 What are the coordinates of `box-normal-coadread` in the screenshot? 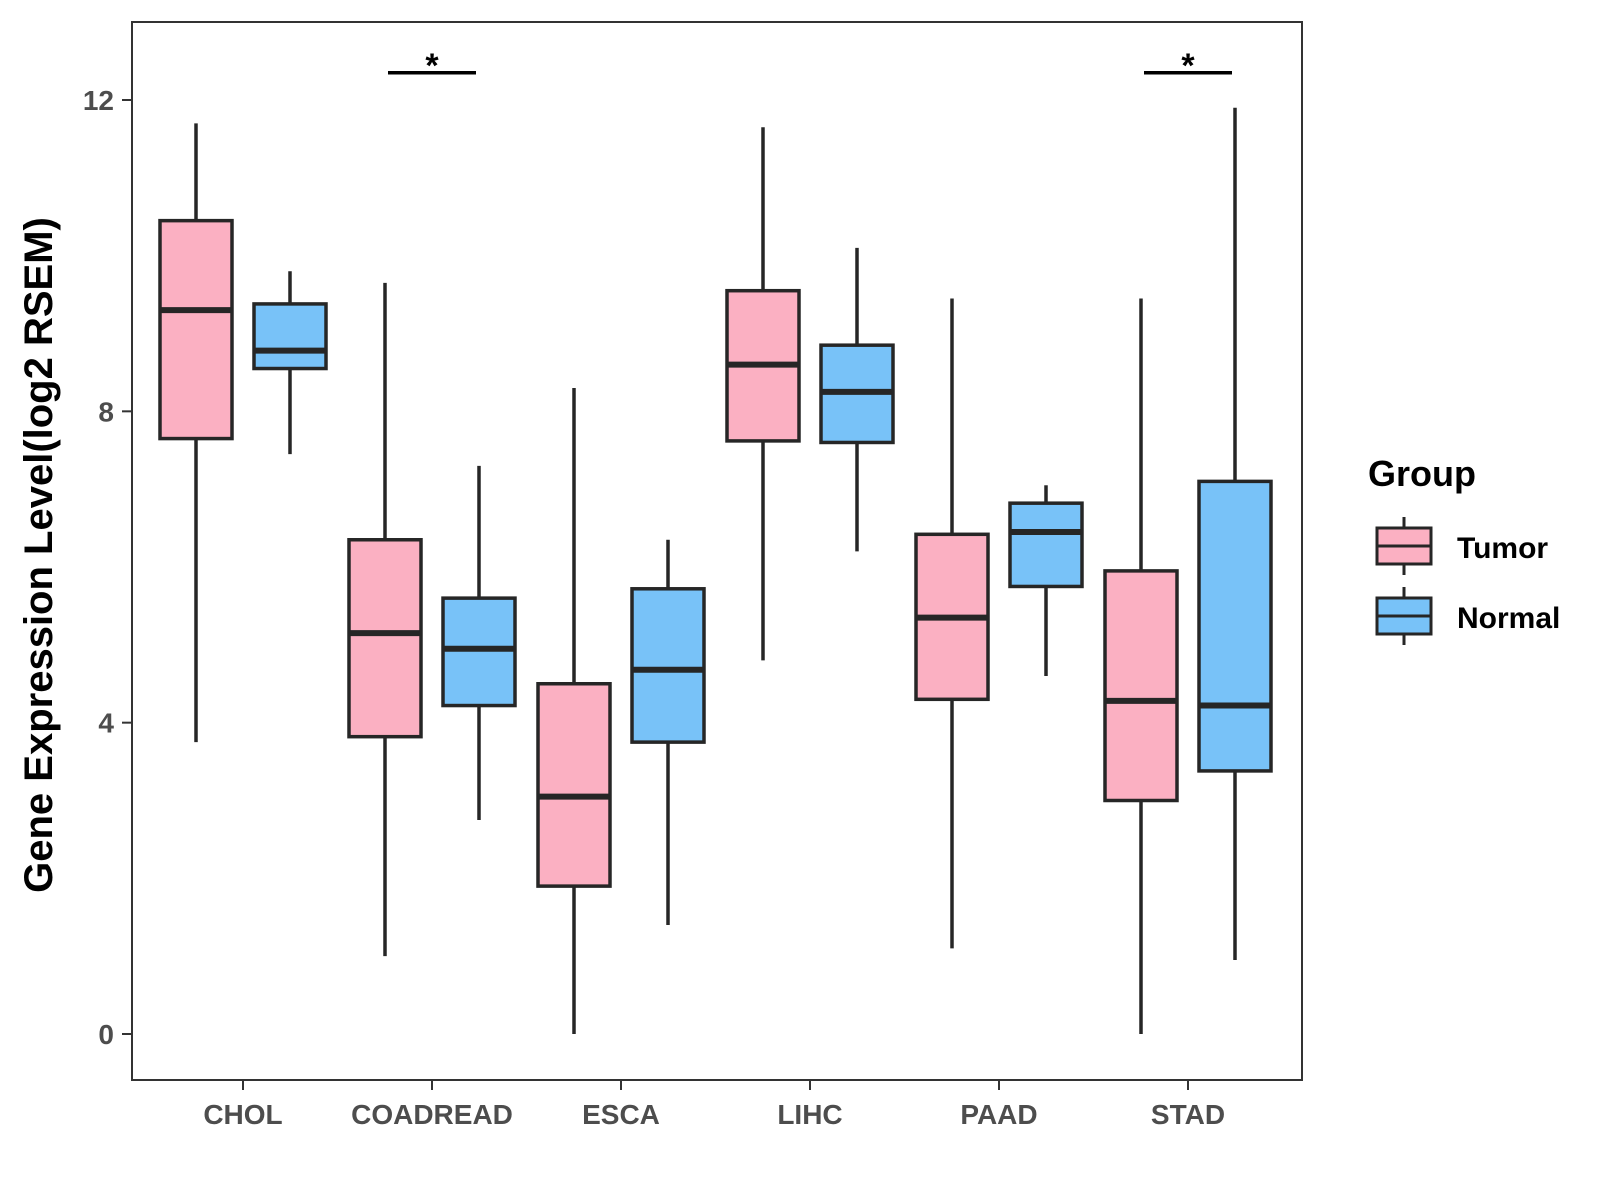 It's located at (479, 642).